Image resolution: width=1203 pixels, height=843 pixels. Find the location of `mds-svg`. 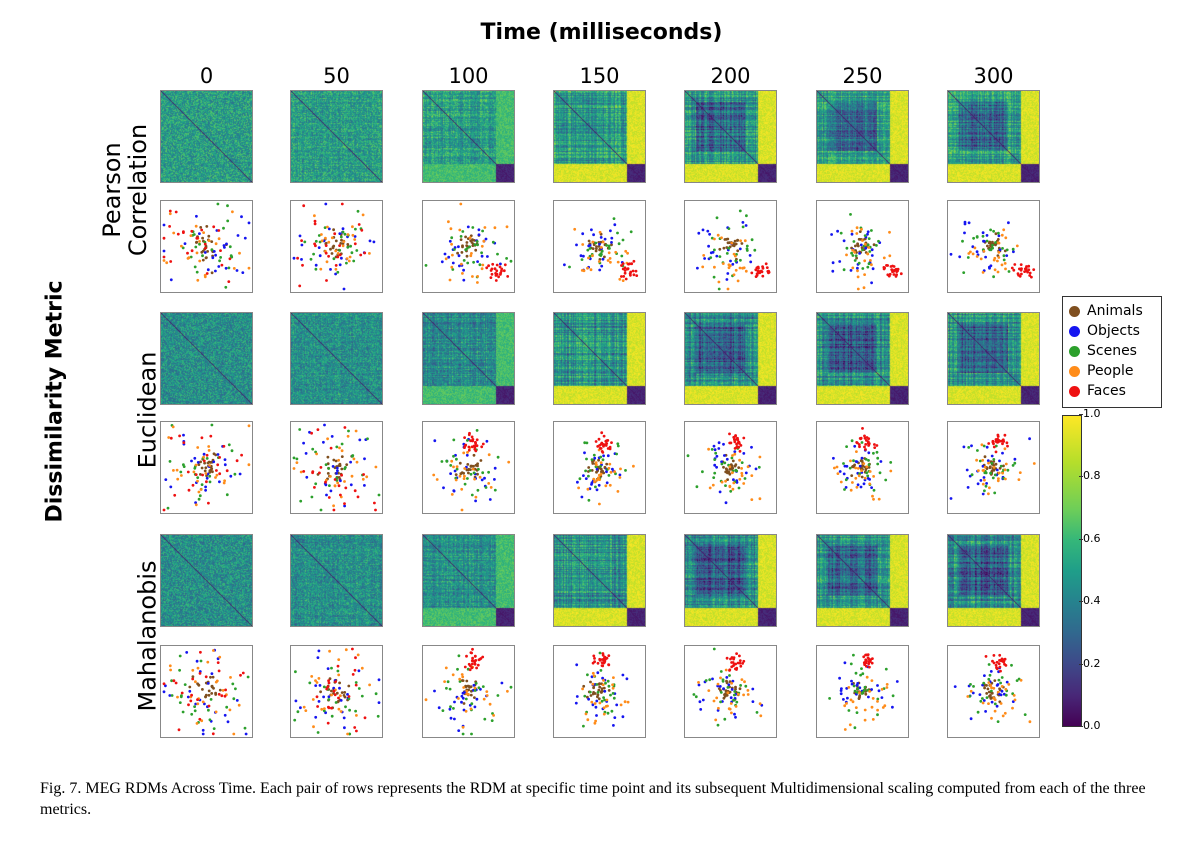

mds-svg is located at coordinates (336, 467).